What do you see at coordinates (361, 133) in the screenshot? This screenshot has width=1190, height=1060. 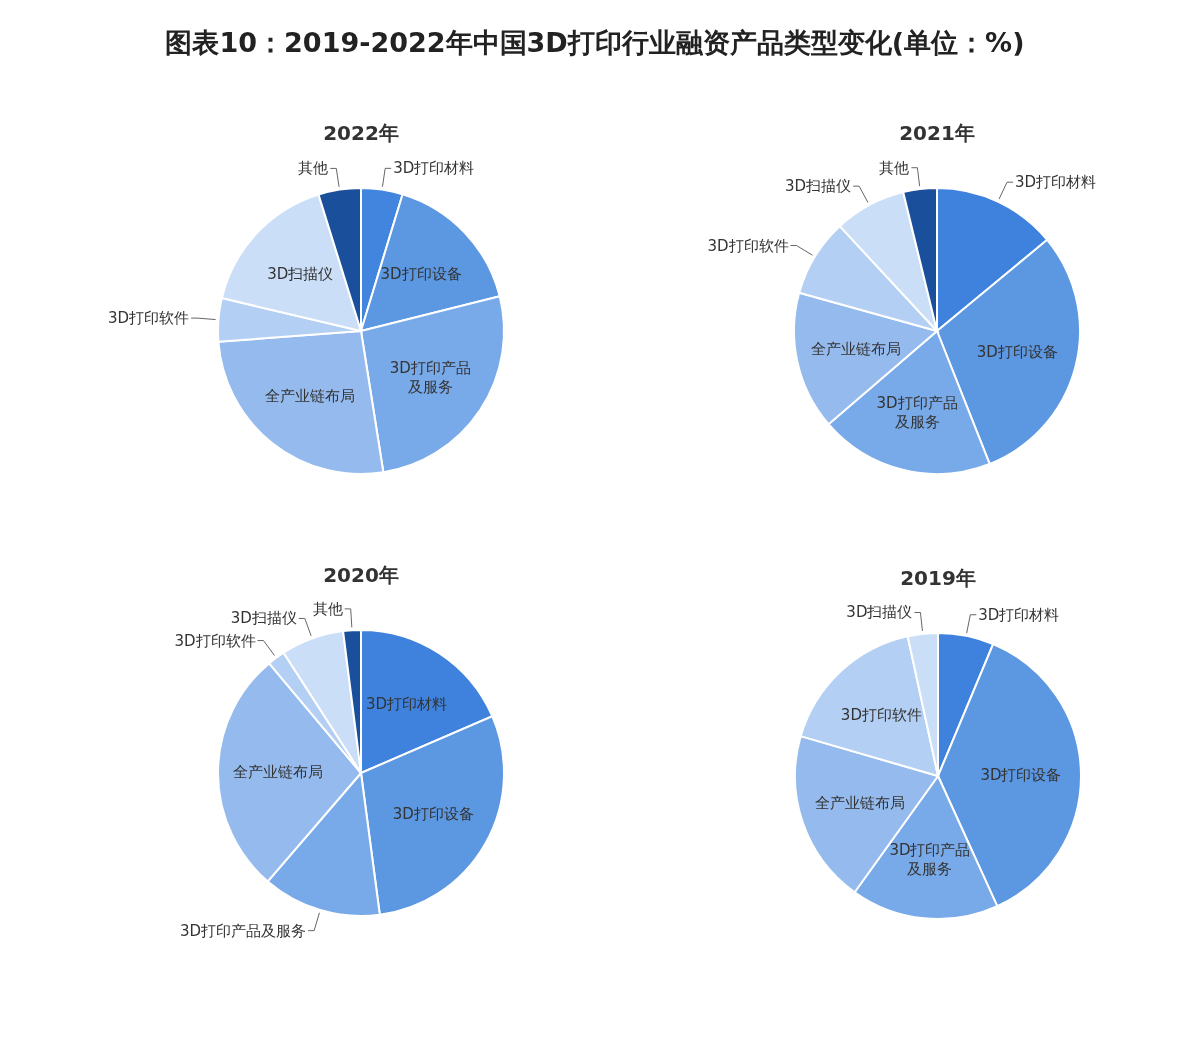 I see `chart-title: 2022年` at bounding box center [361, 133].